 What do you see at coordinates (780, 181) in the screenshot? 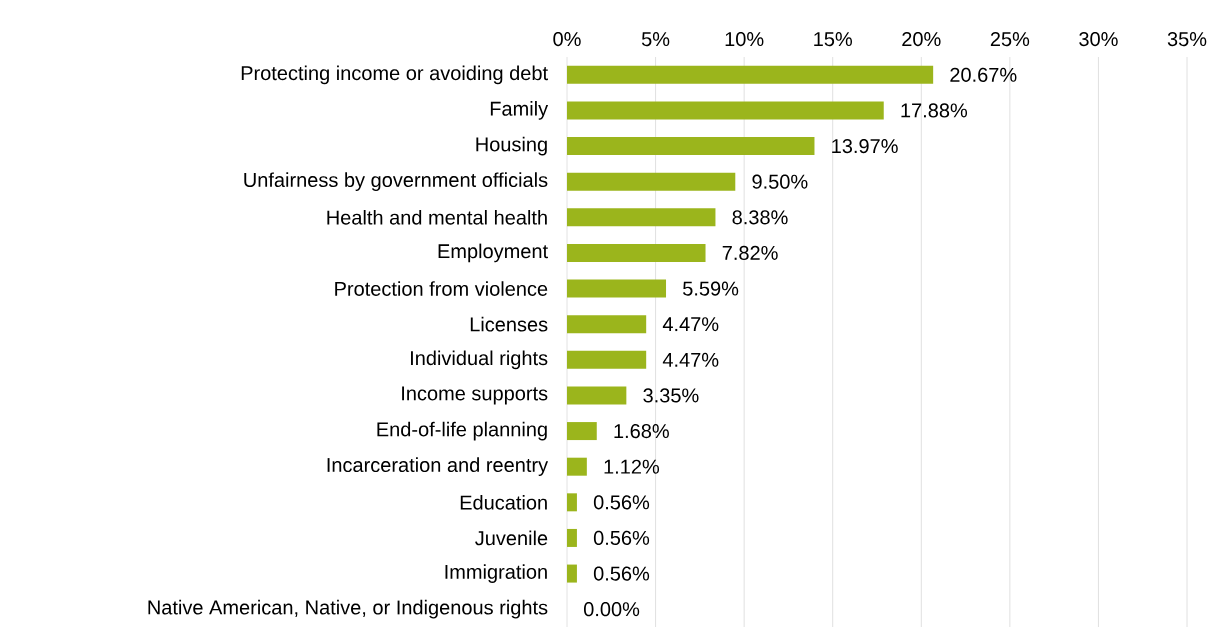
I see `data-label: 9.50%` at bounding box center [780, 181].